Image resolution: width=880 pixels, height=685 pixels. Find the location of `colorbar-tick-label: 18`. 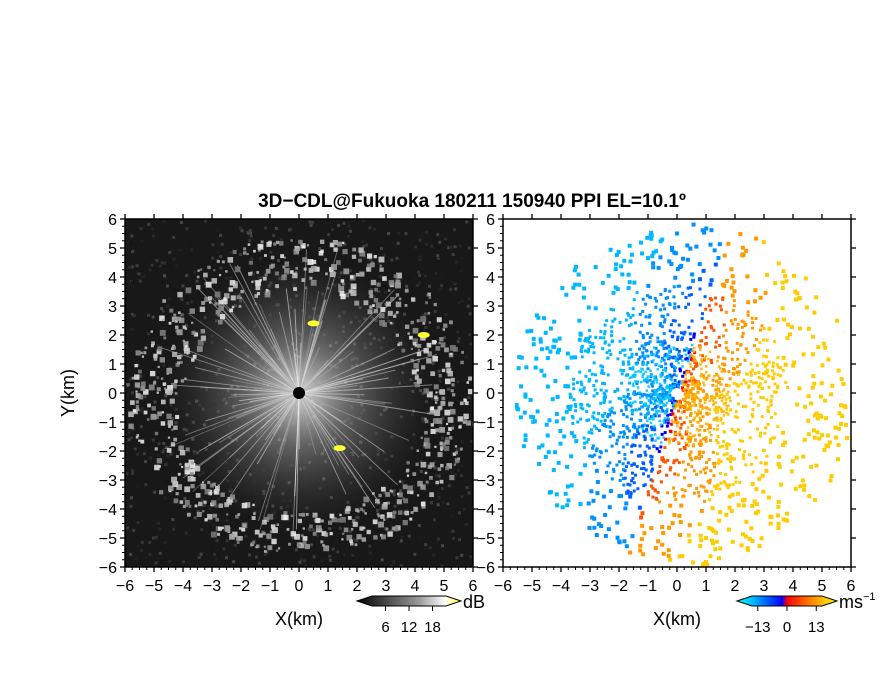

colorbar-tick-label: 18 is located at coordinates (432, 627).